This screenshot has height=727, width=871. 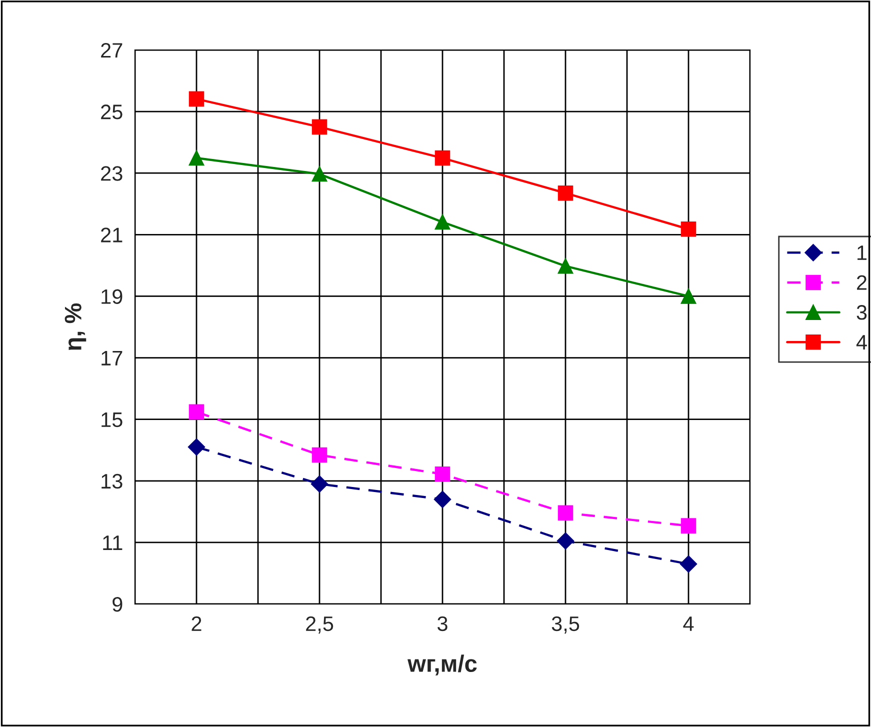 What do you see at coordinates (111, 50) in the screenshot?
I see `y-tick-label: 27` at bounding box center [111, 50].